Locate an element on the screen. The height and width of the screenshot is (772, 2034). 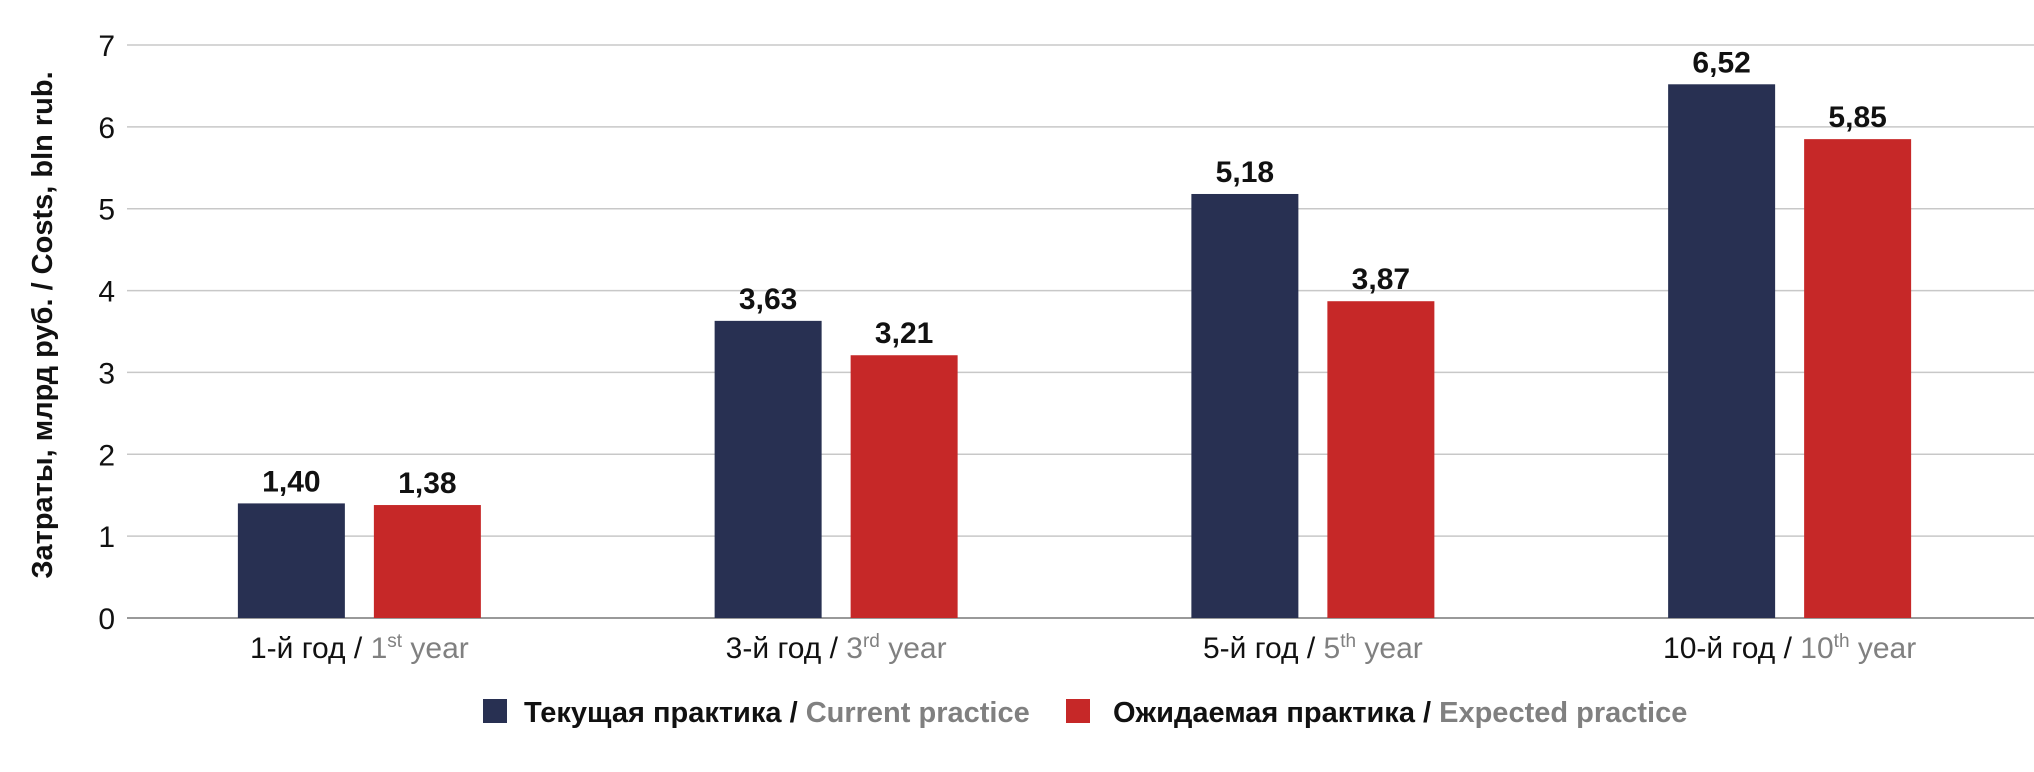
y-axis-label-en: Costs, bln rub. is located at coordinates (43, 172).